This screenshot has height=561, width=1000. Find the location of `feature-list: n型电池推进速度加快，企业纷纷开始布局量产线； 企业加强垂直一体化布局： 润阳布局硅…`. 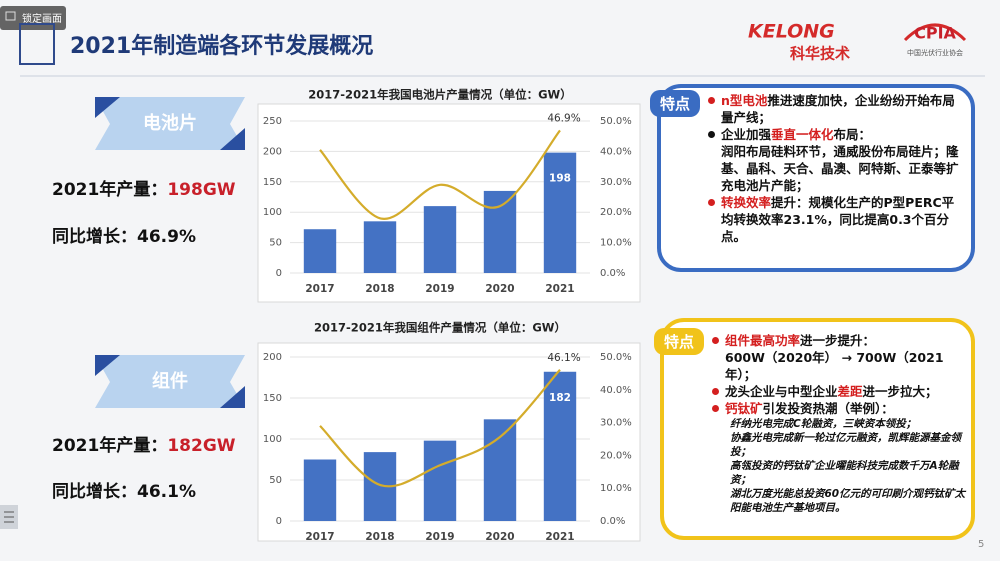

feature-list: n型电池推进速度加快，企业纷纷开始布局量产线； 企业加强垂直一体化布局： 润阳布局硅… is located at coordinates (837, 168).